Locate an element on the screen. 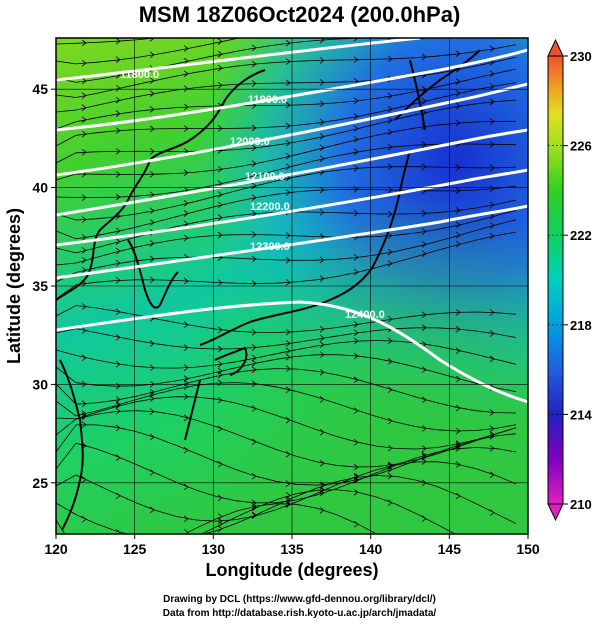 This screenshot has width=599, height=625. colorbar-tick-label: 230 is located at coordinates (581, 56).